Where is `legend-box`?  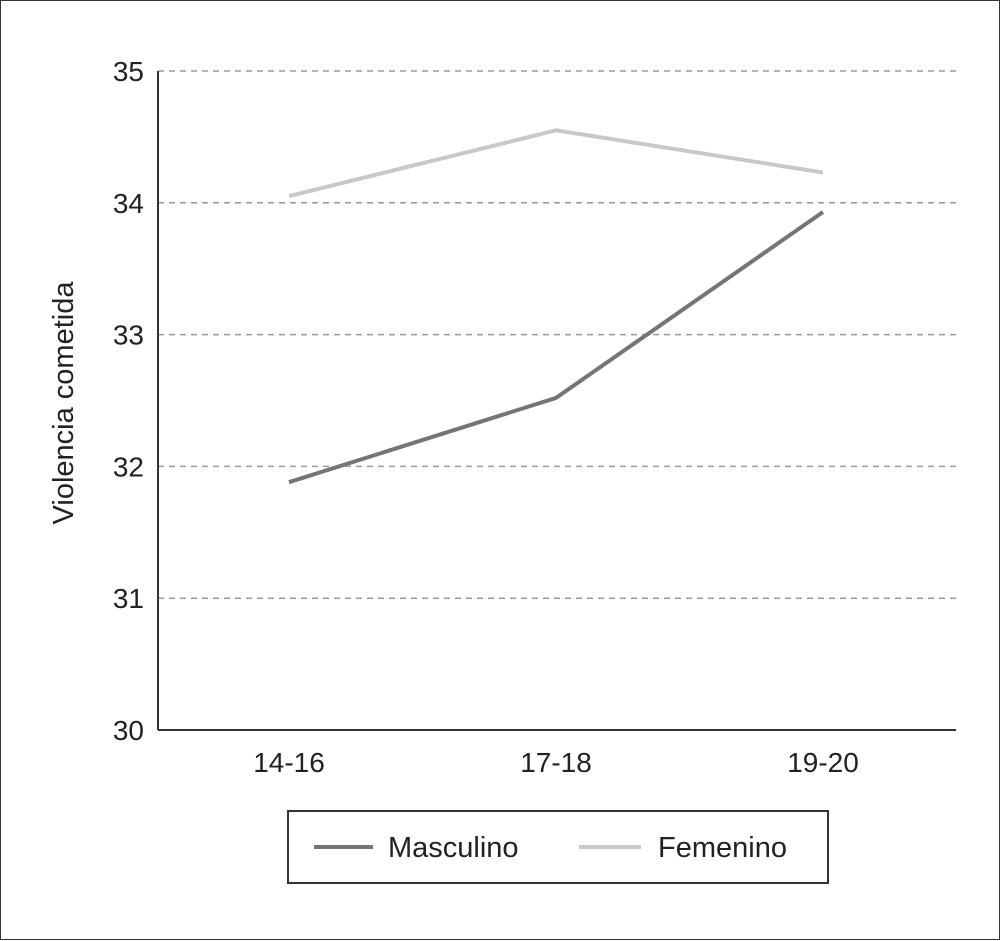 legend-box is located at coordinates (558, 847).